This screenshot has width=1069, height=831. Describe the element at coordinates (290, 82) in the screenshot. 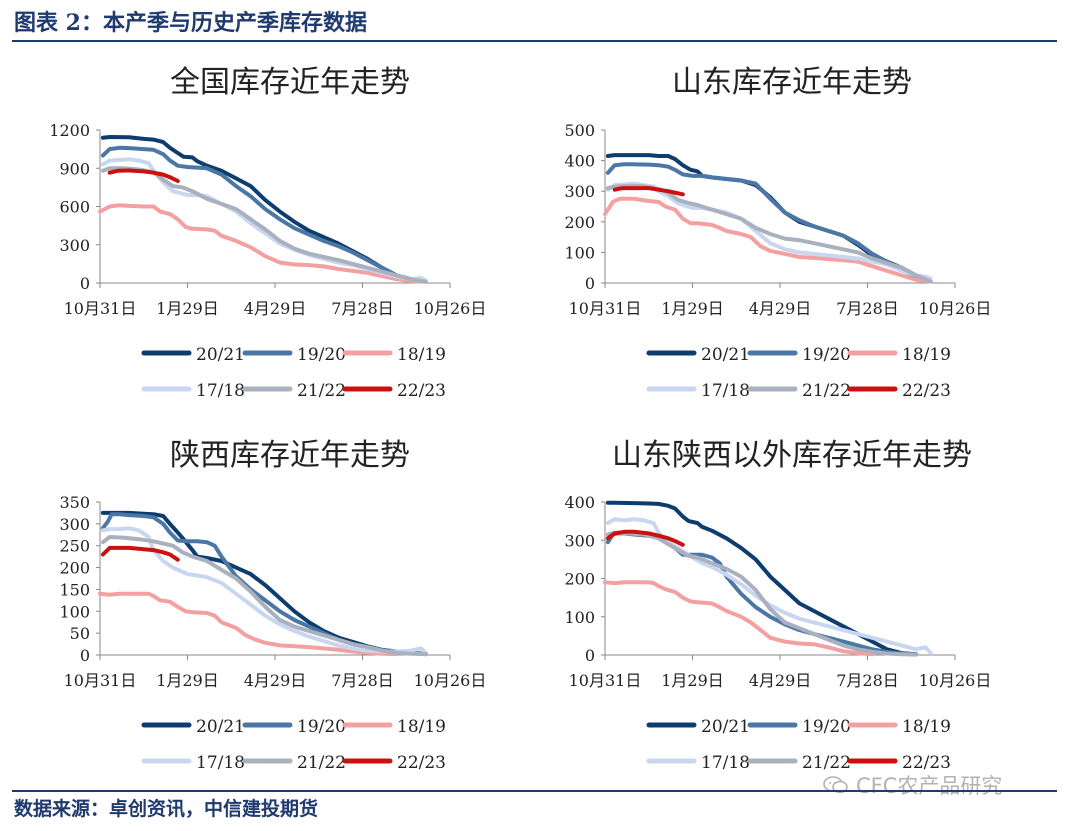

I see `chart-title: 全国库存近年走势` at that location.